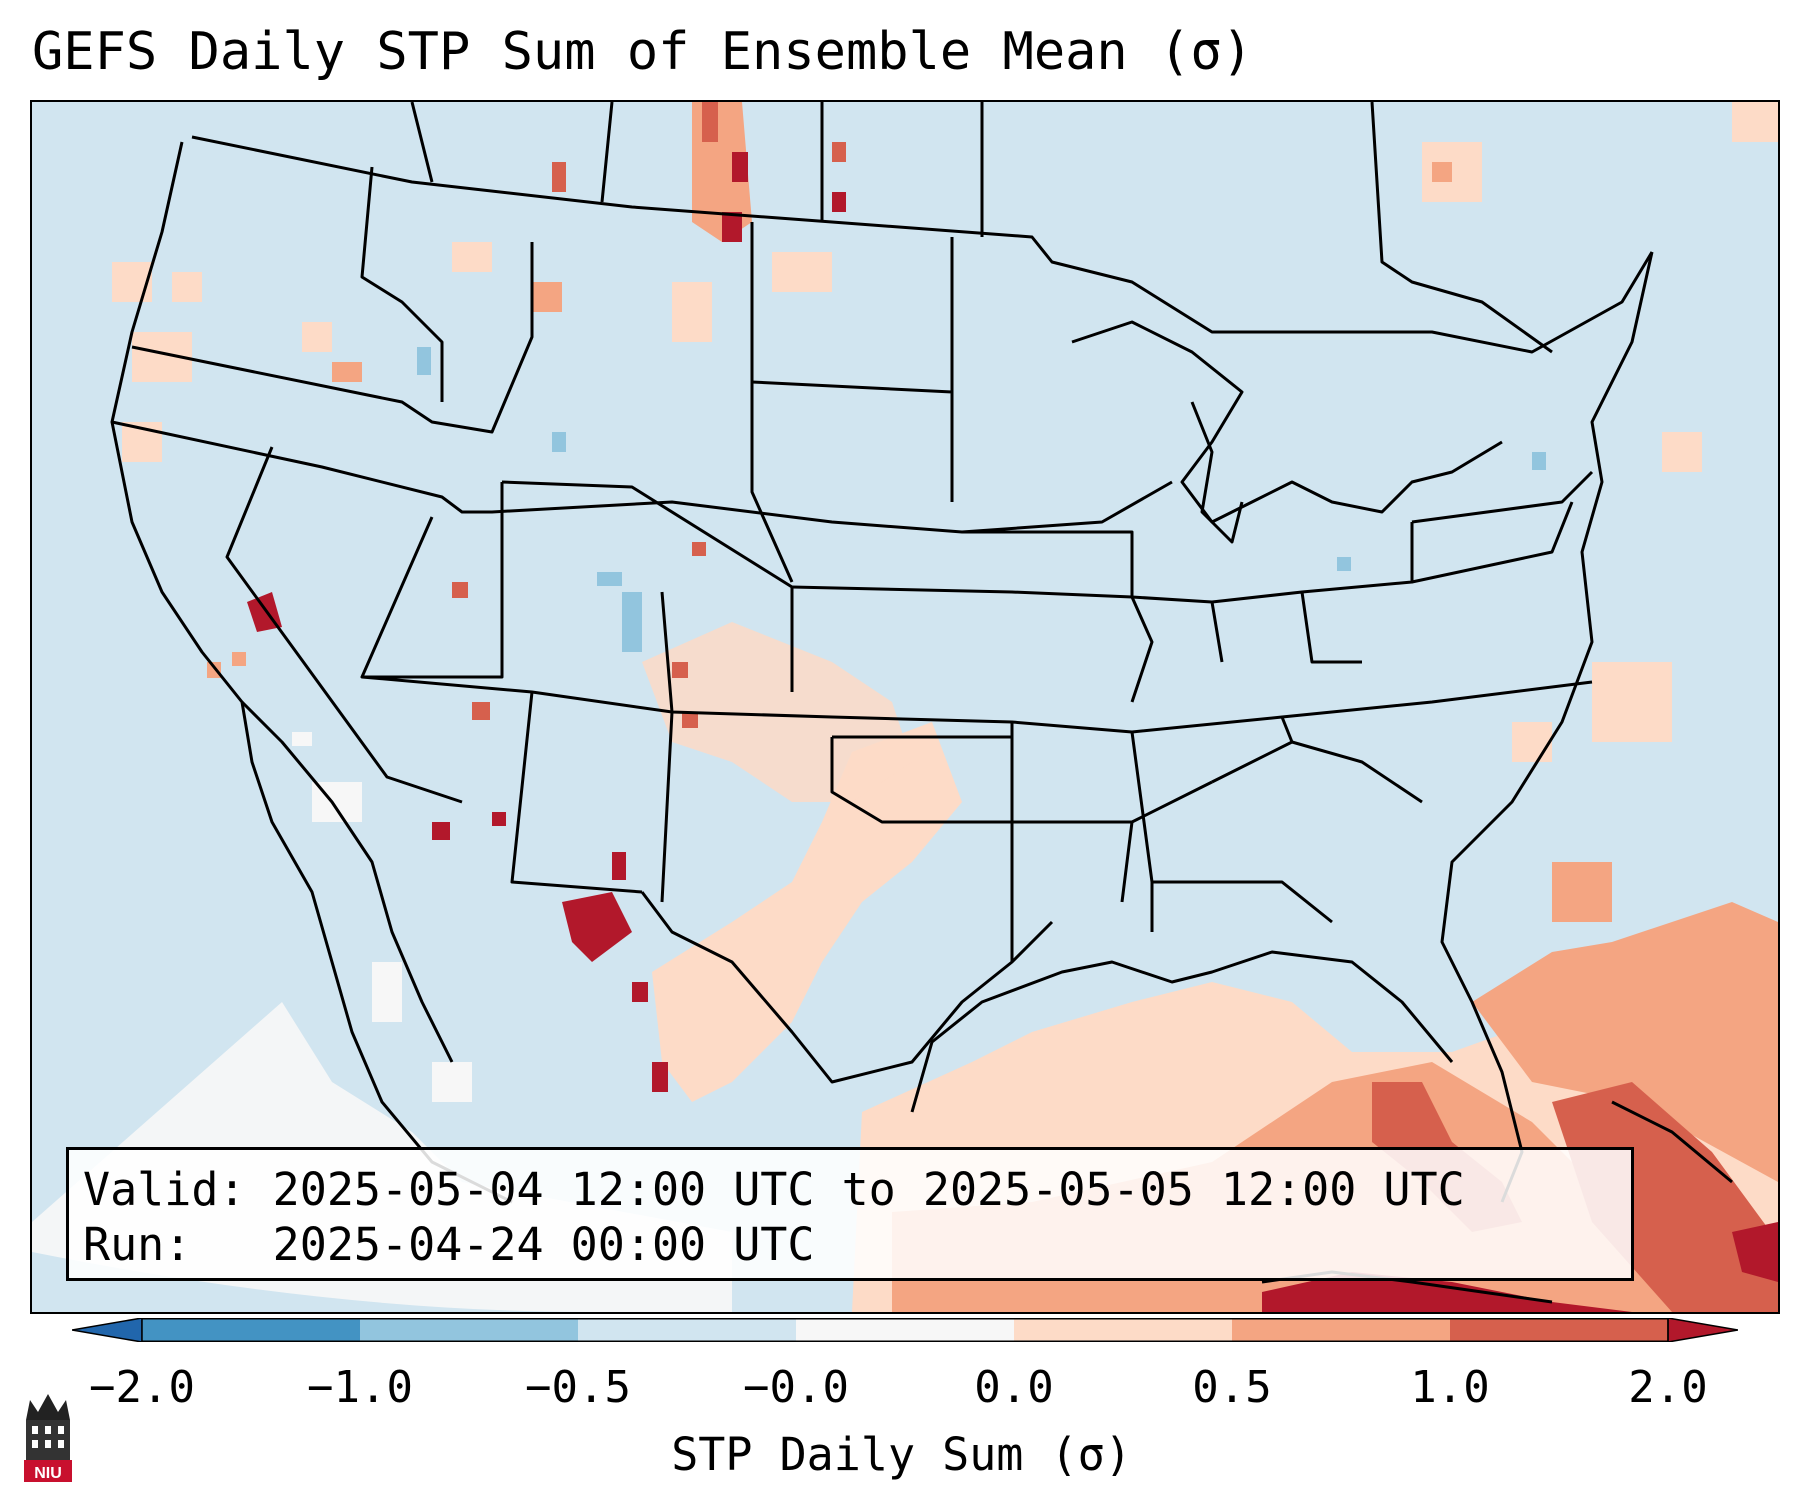 The height and width of the screenshot is (1506, 1803). What do you see at coordinates (1702, 1330) in the screenshot?
I see `colorbar-extend-high` at bounding box center [1702, 1330].